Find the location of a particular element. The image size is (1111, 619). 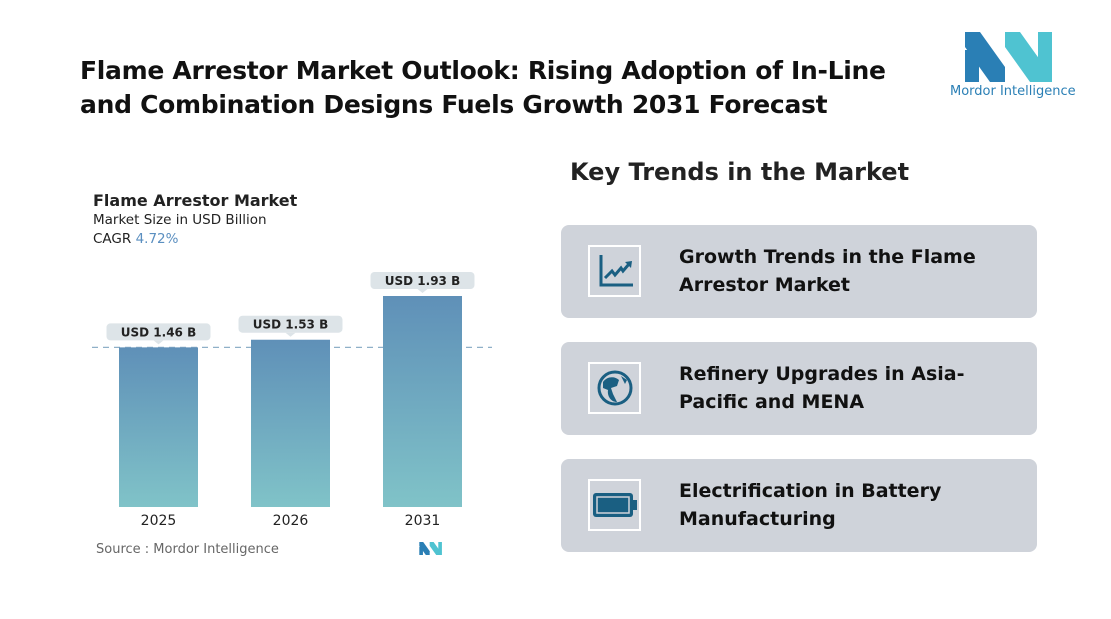

data-label: USD 1.46 B is located at coordinates (158, 332).